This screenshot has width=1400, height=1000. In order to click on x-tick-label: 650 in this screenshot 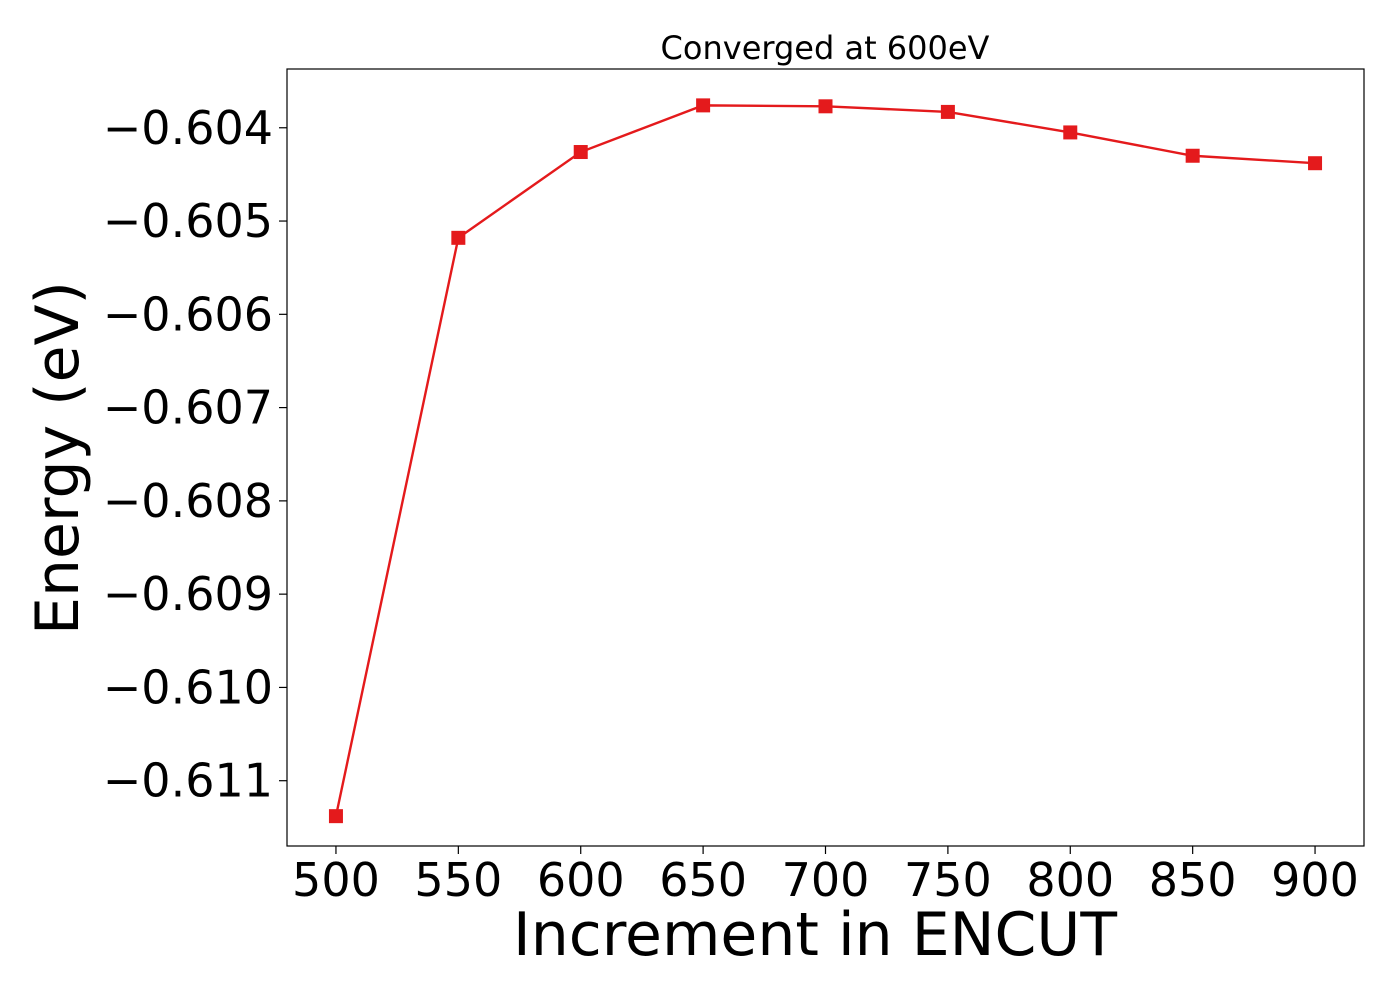, I will do `click(703, 880)`.